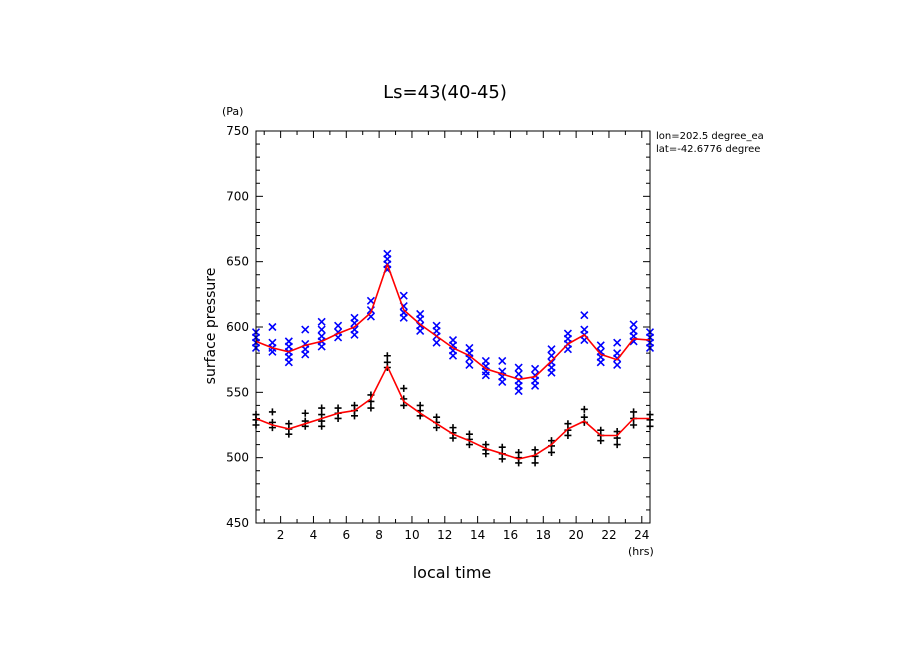 This screenshot has height=654, width=904. What do you see at coordinates (232, 111) in the screenshot?
I see `y-unit-label: (Pa)` at bounding box center [232, 111].